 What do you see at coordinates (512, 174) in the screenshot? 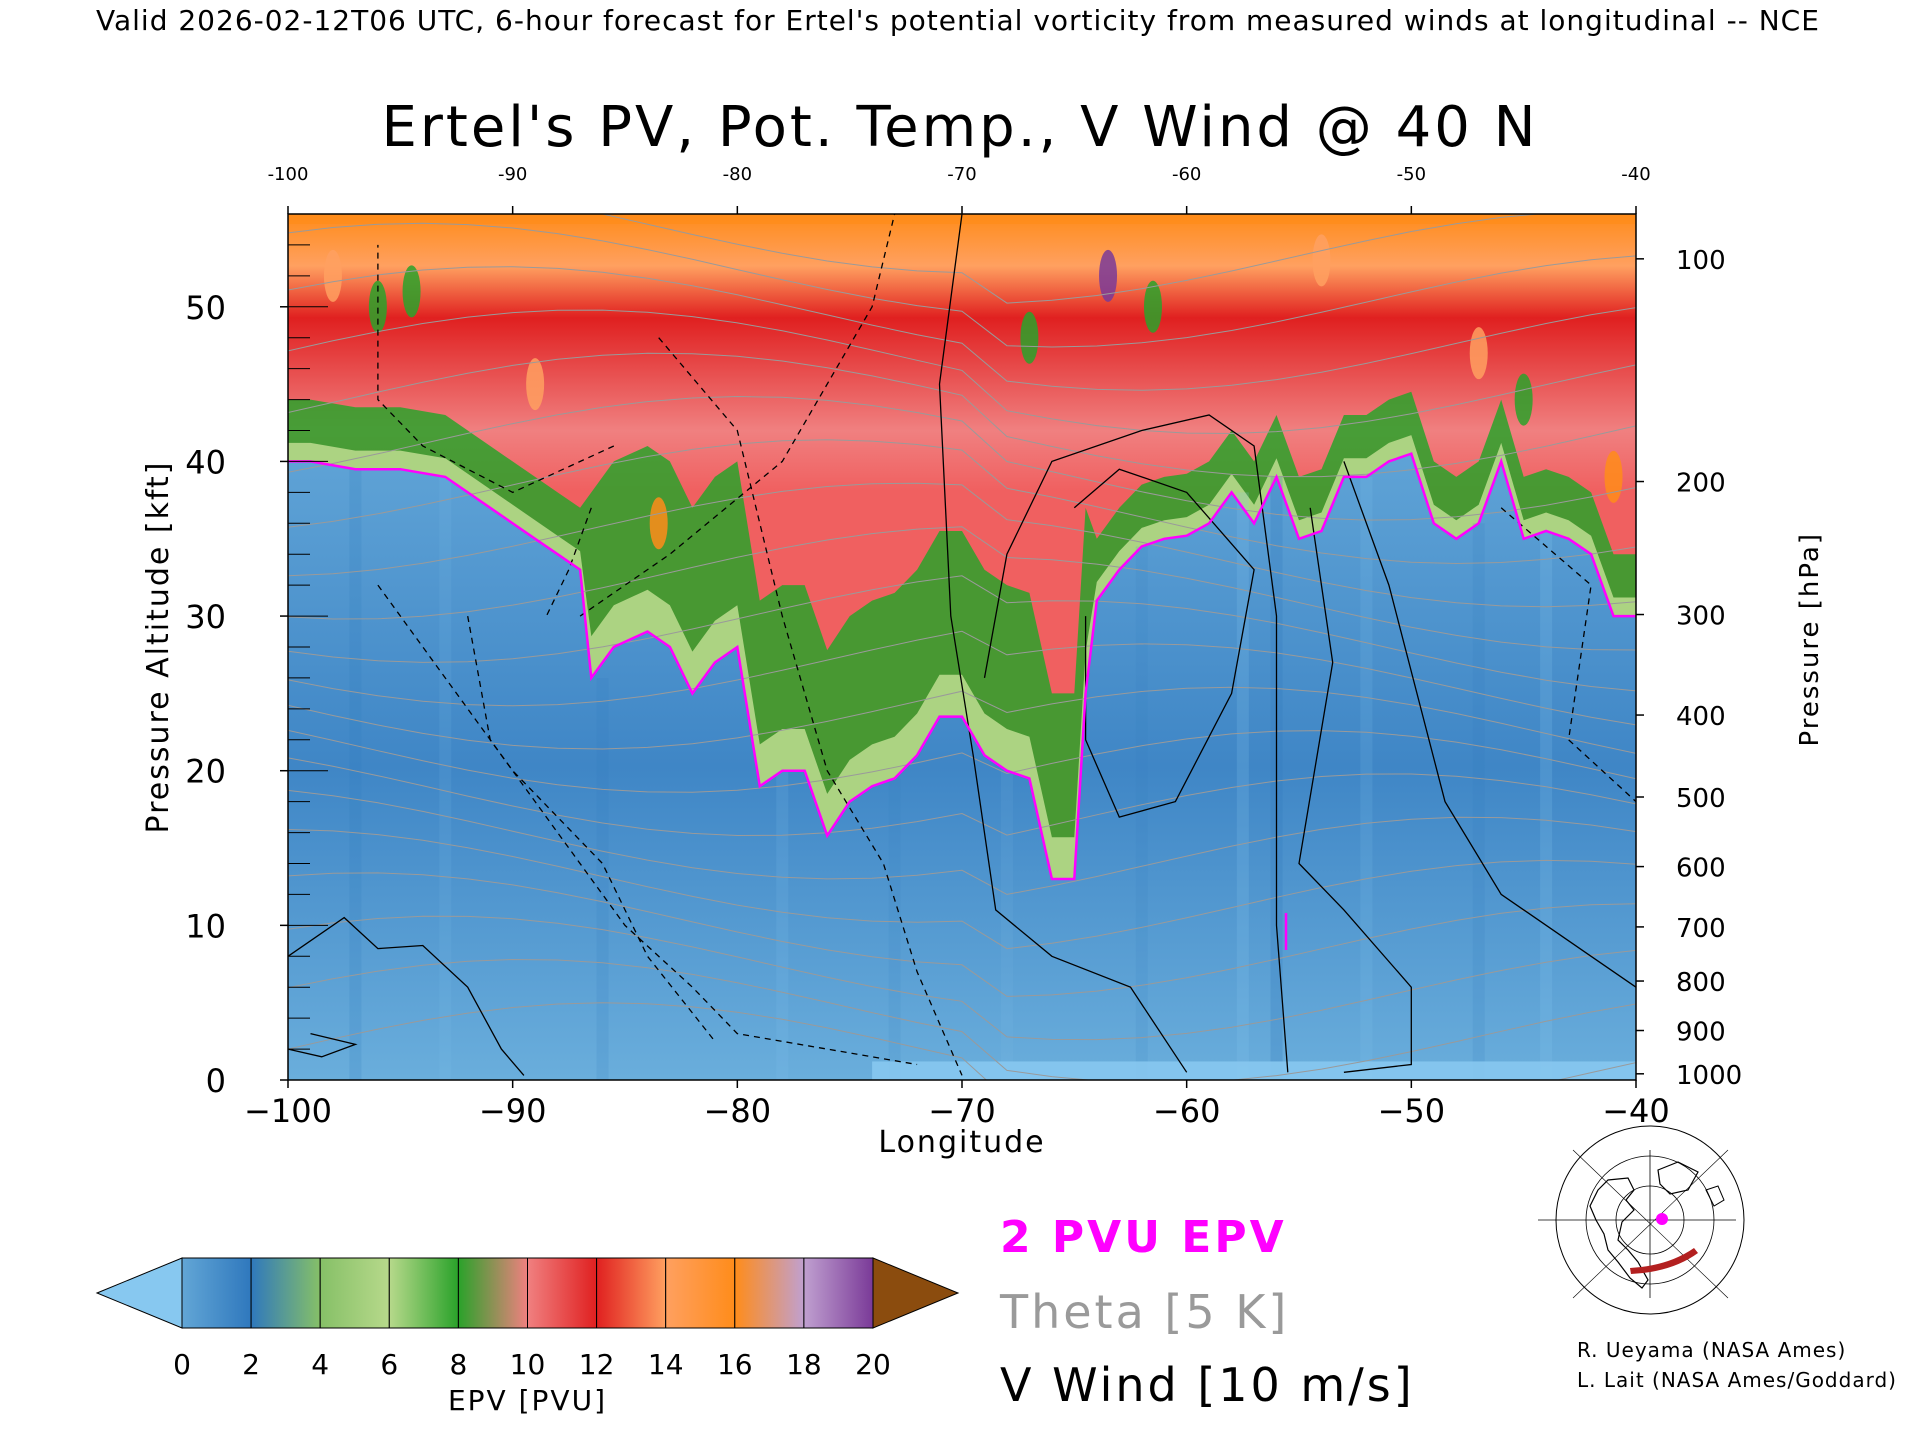
I see `x-tick-label-top: -90` at bounding box center [512, 174].